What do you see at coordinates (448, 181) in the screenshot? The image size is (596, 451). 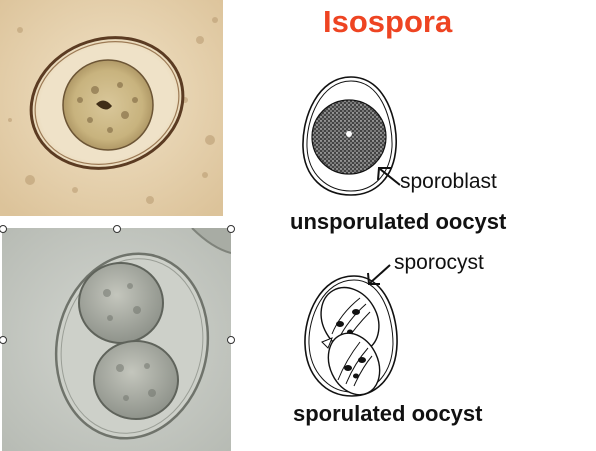 I see `sporoblast-label: sporoblast` at bounding box center [448, 181].